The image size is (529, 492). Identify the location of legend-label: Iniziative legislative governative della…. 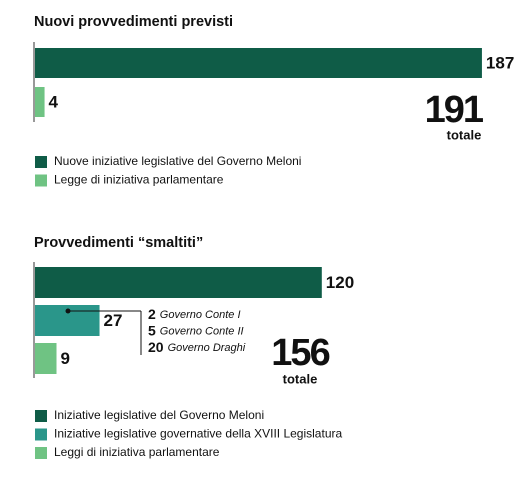
(198, 434).